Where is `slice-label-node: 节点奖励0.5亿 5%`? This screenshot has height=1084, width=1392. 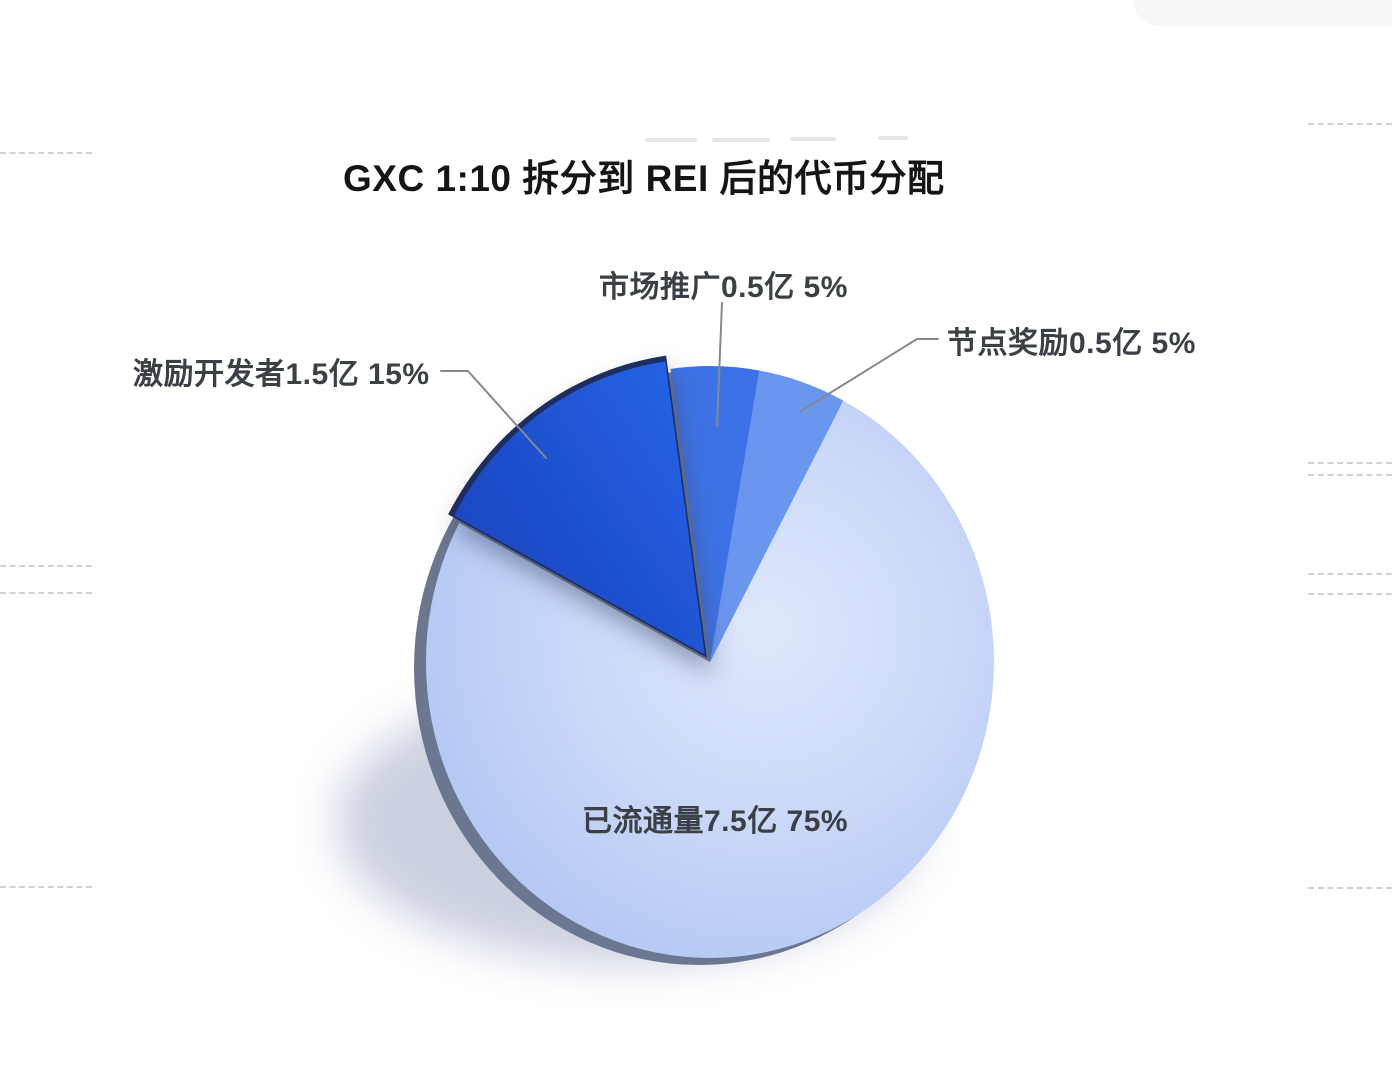
slice-label-node: 节点奖励0.5亿 5% is located at coordinates (1071, 343).